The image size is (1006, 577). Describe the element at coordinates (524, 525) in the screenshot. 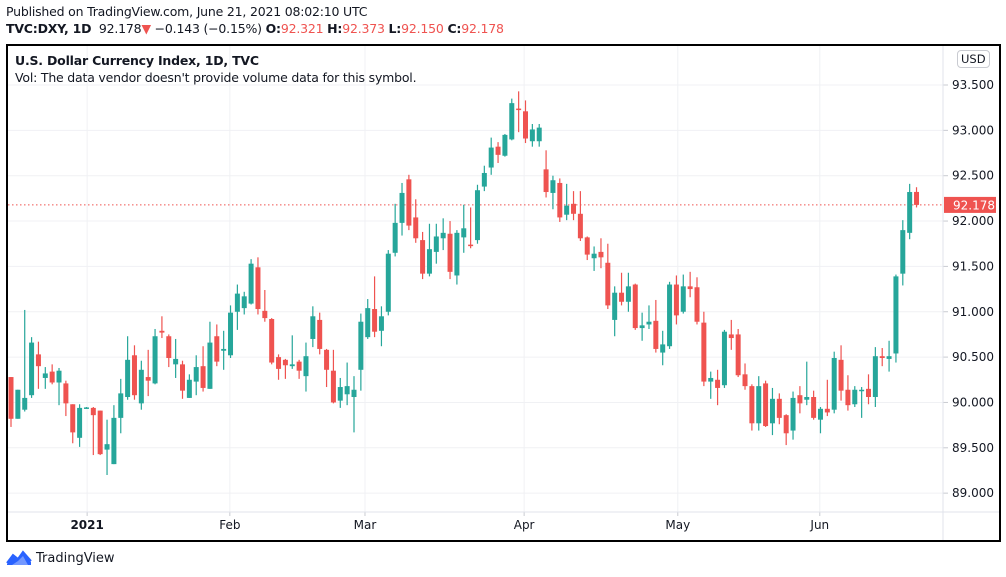

I see `x-tick-label: Apr` at that location.